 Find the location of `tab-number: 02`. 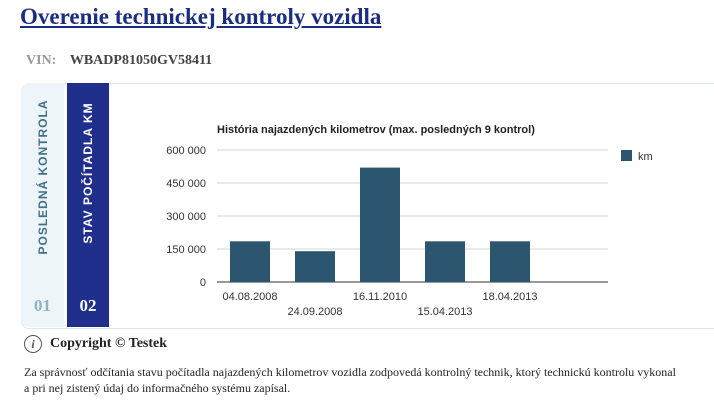

tab-number: 02 is located at coordinates (88, 305).